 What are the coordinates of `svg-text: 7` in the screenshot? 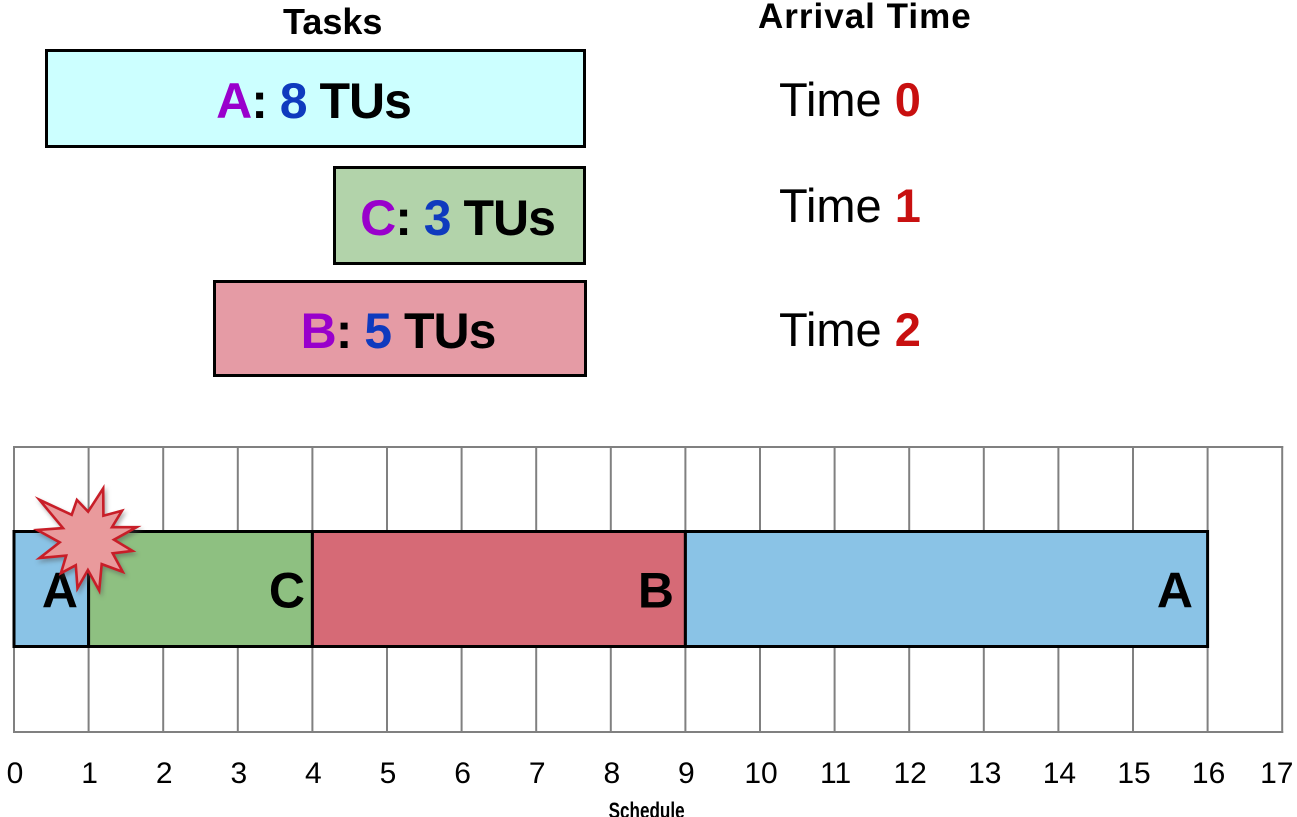 It's located at (537, 773).